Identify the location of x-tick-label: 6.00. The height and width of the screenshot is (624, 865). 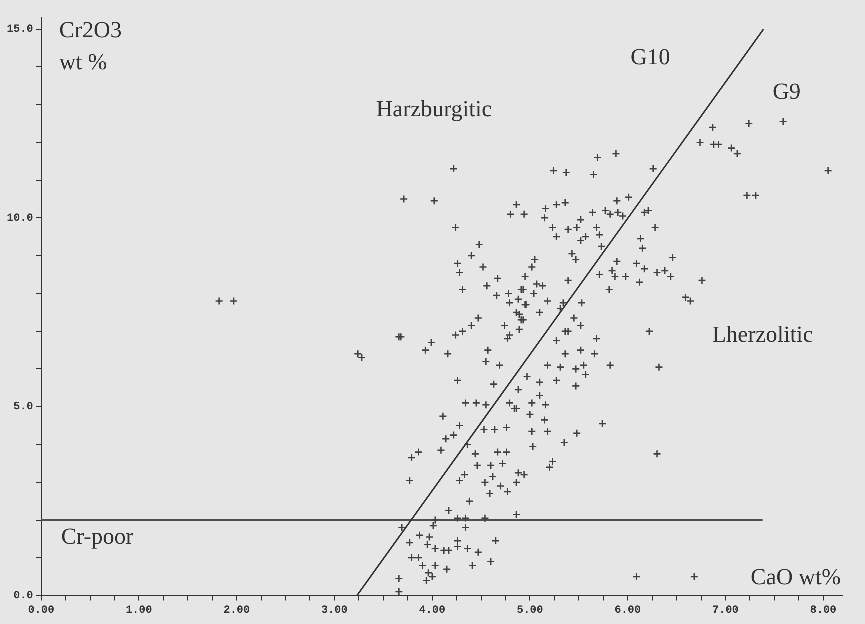
(628, 611).